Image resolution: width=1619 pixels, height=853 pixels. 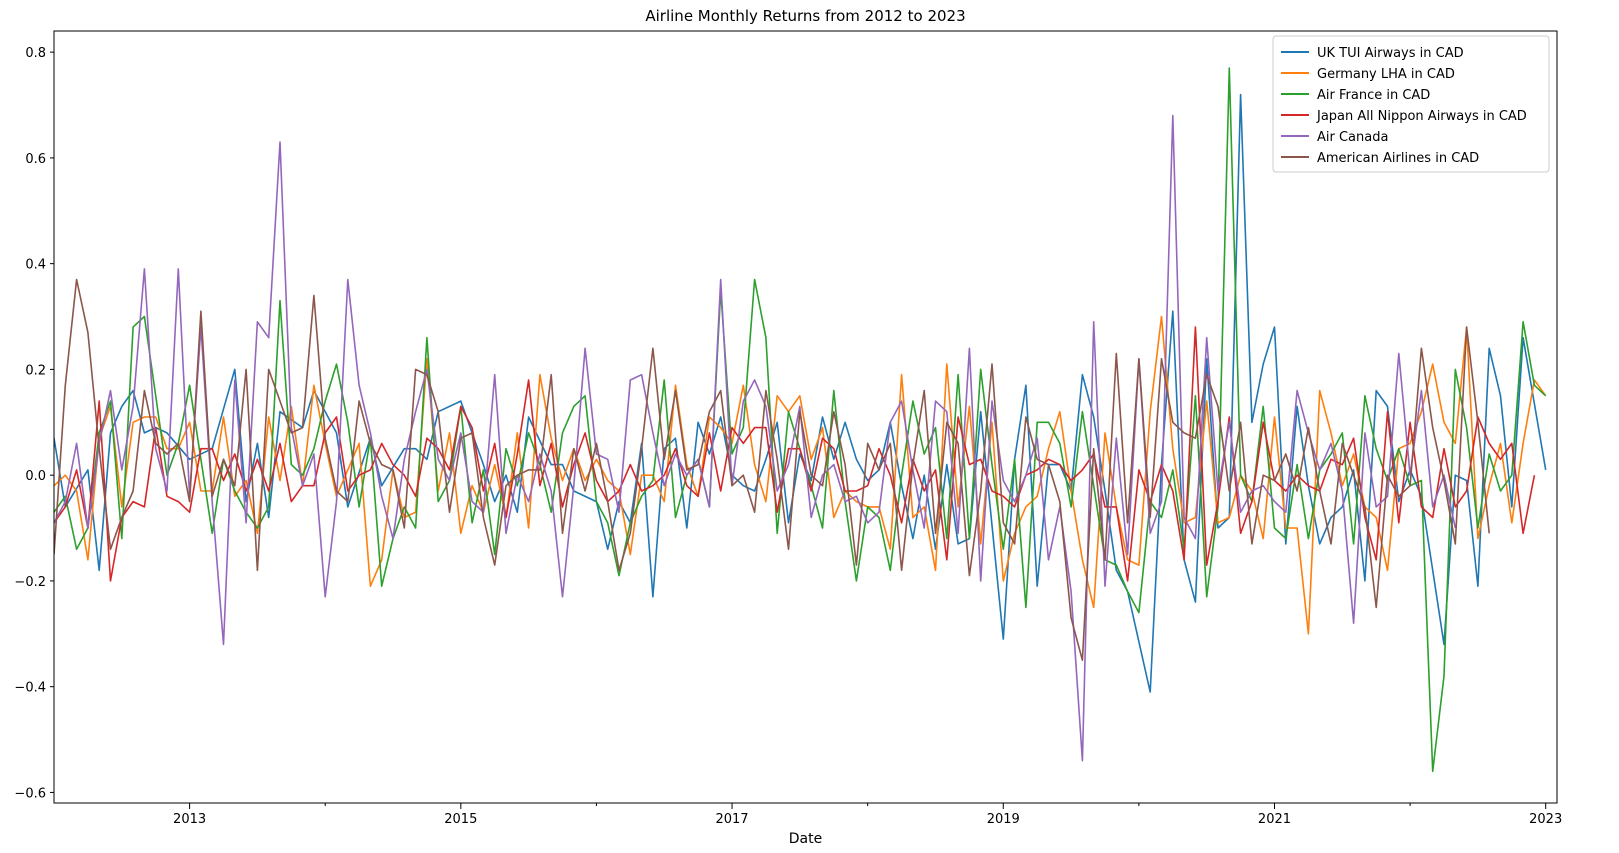 What do you see at coordinates (35, 476) in the screenshot?
I see `y-tick-label: 0.0` at bounding box center [35, 476].